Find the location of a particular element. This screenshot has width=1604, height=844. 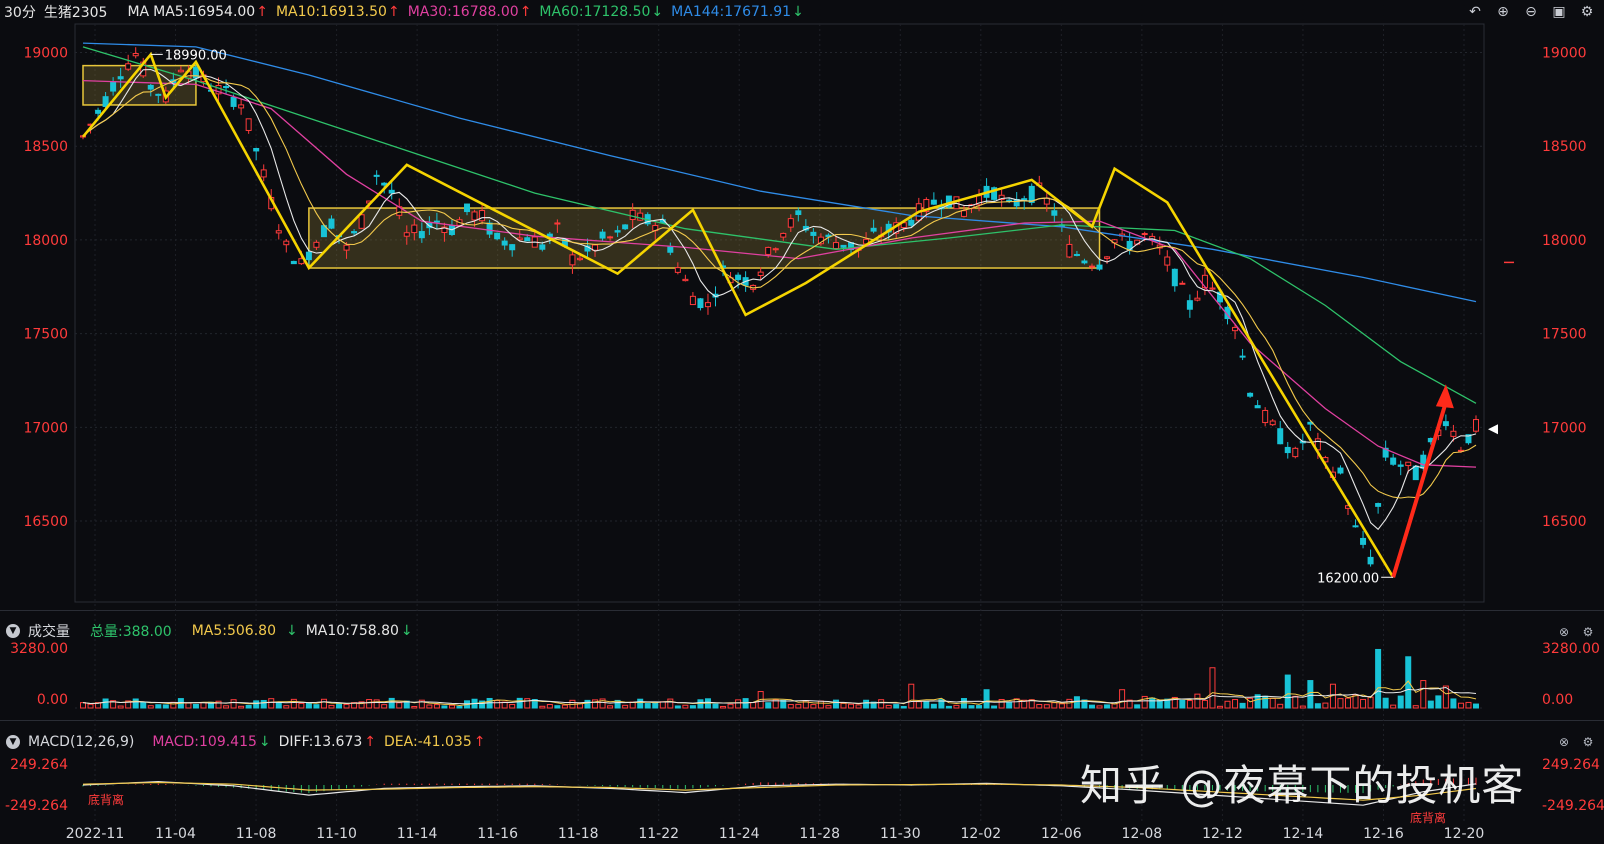

x-tick-label: 12-06 is located at coordinates (1061, 834).